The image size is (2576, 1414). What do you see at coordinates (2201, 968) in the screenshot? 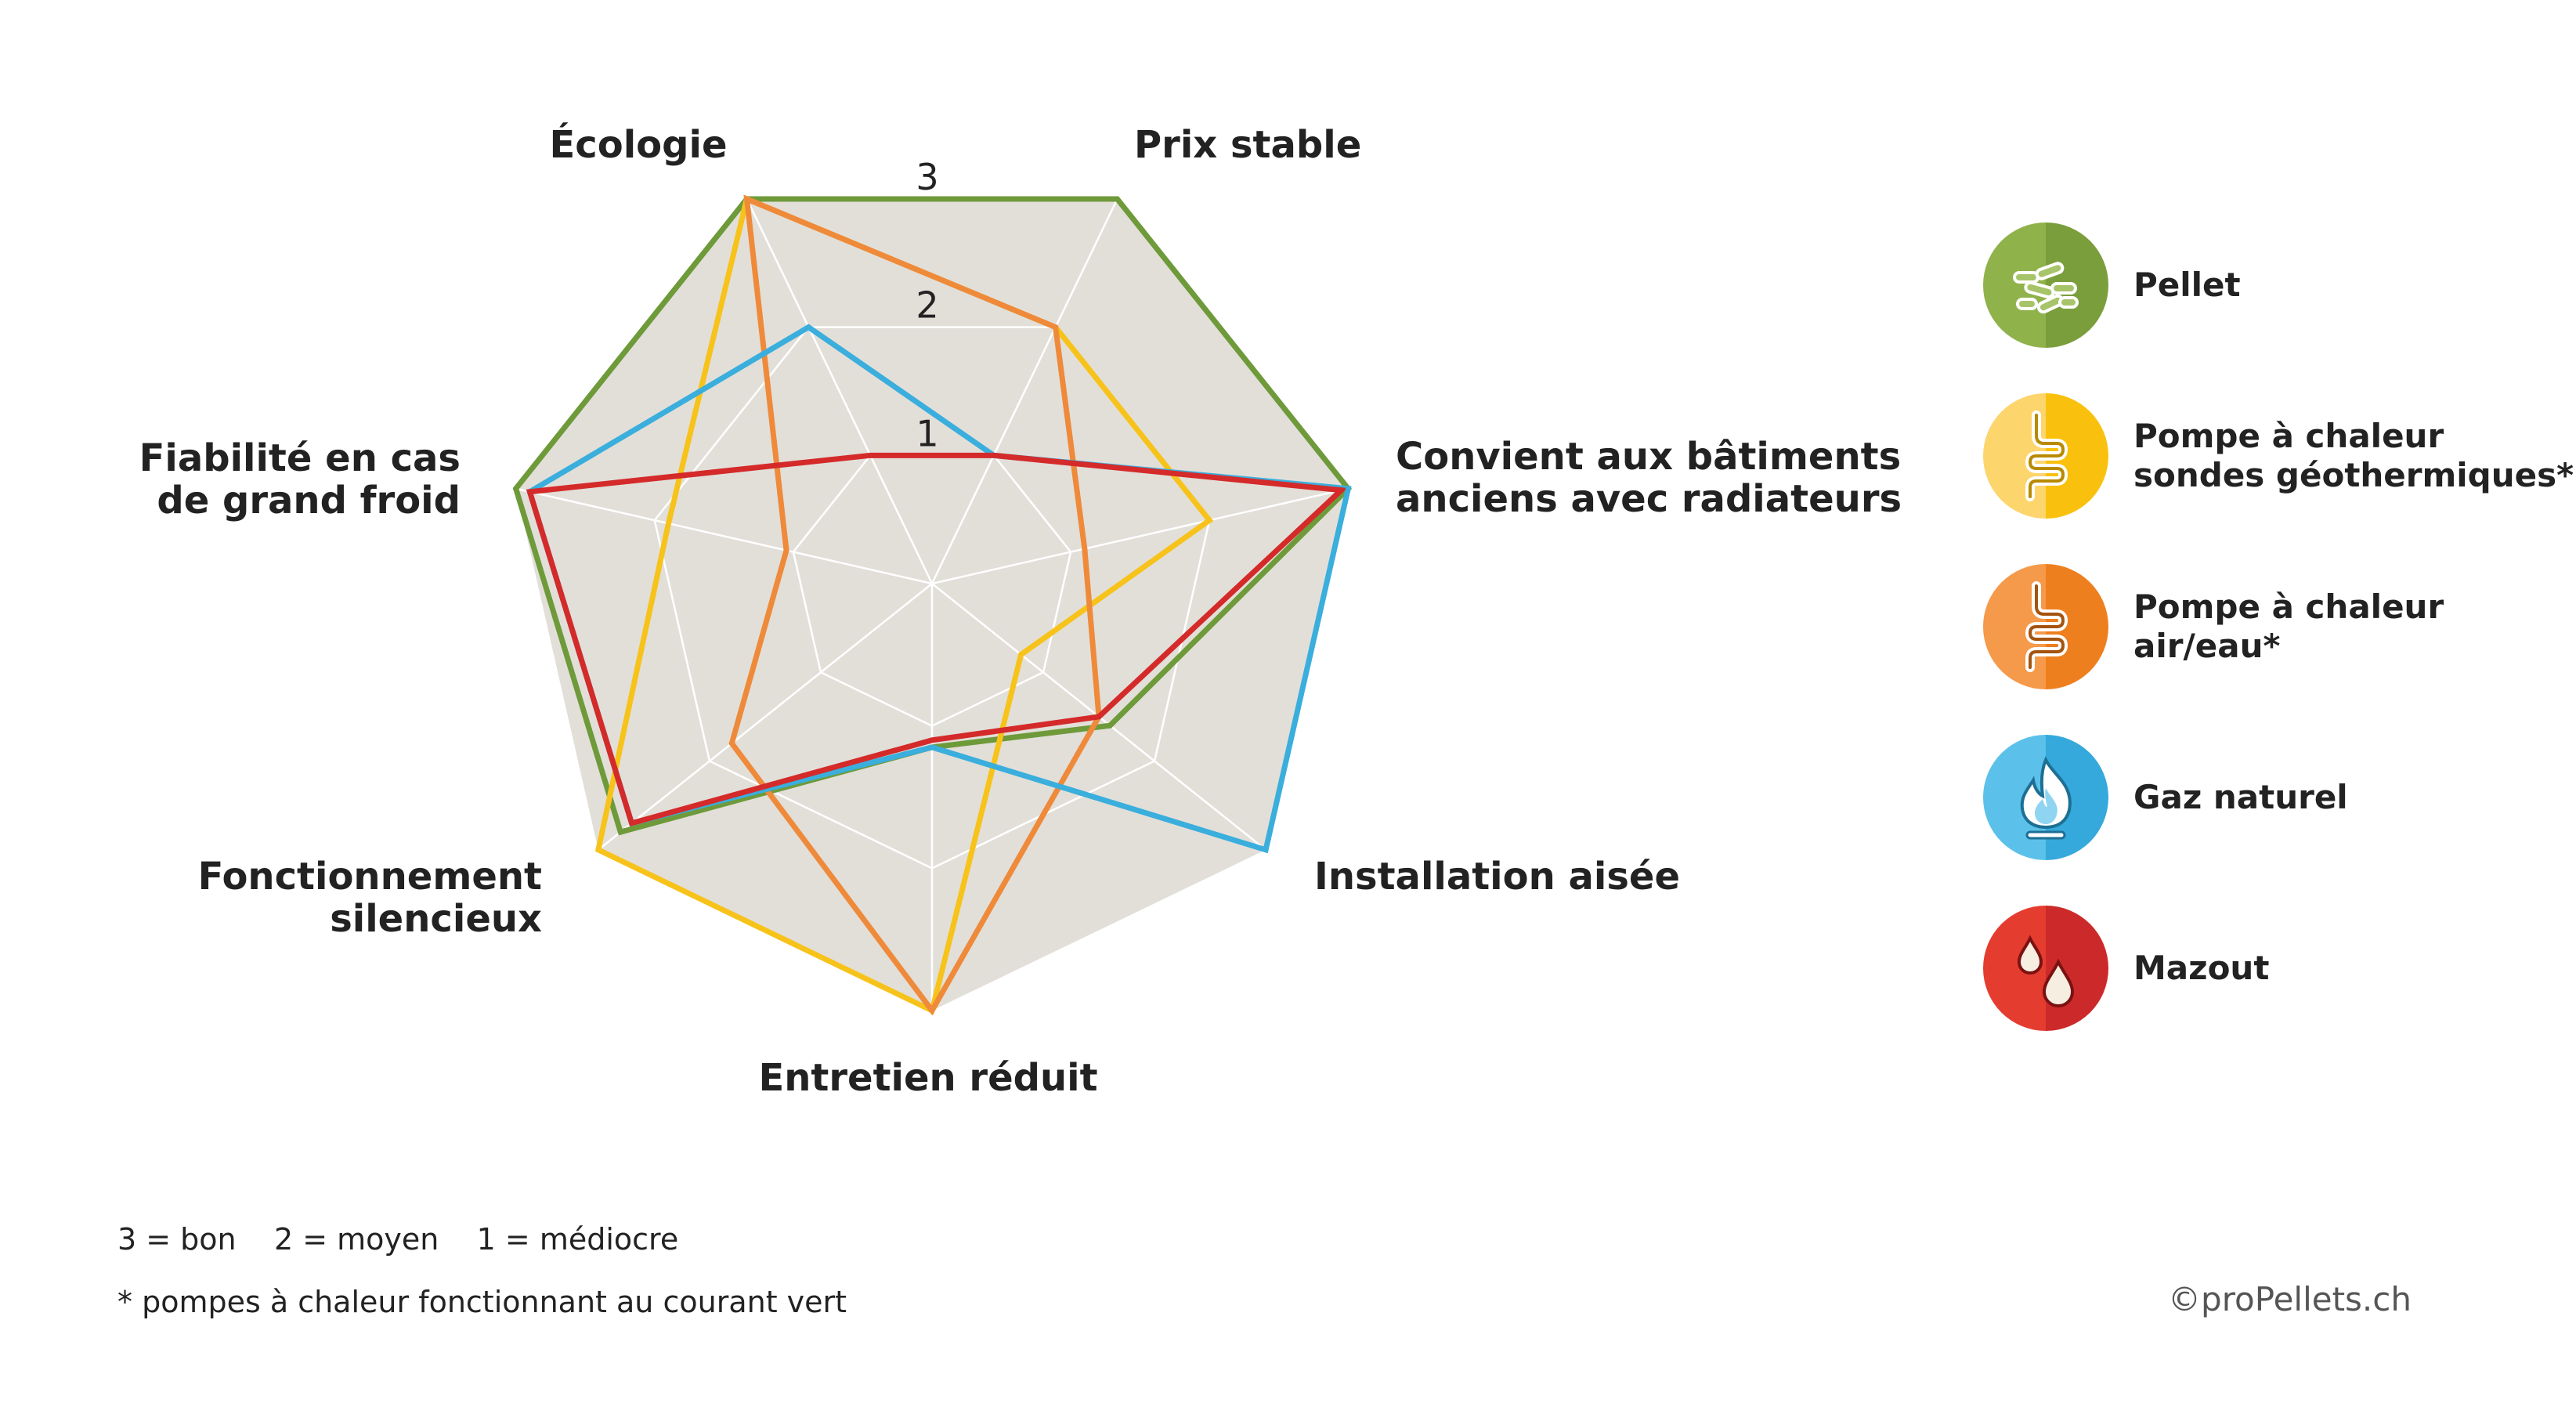
I see `legend-label-mazout: Mazout` at bounding box center [2201, 968].